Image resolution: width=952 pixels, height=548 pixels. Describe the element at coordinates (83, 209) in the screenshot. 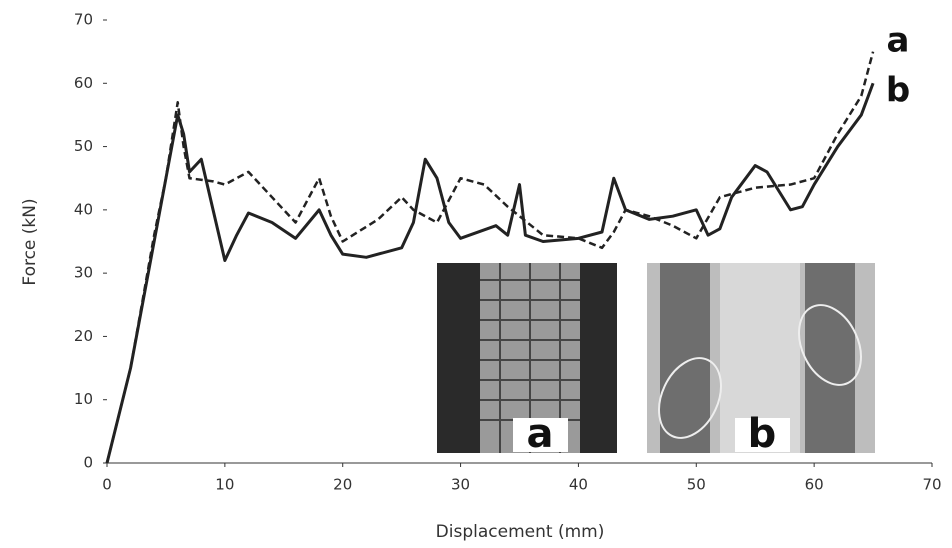

I see `y-tick-label: 40` at that location.